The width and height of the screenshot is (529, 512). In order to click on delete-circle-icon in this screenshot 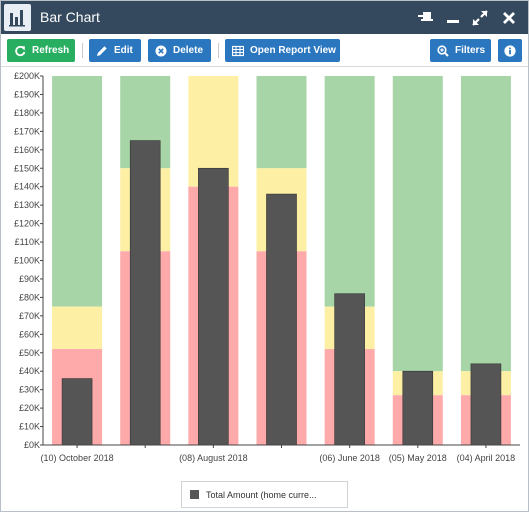, I will do `click(161, 50)`.